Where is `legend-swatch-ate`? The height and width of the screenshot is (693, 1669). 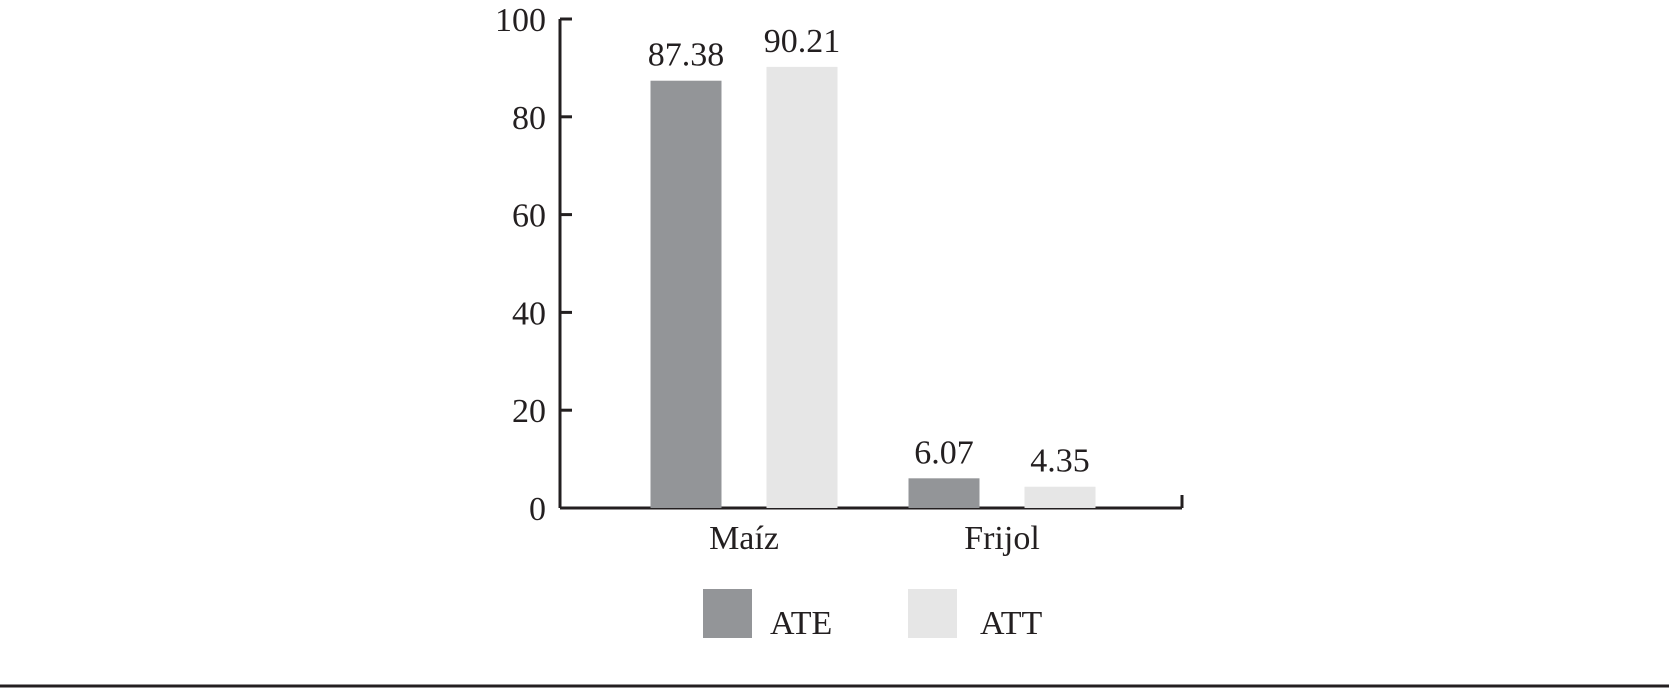
legend-swatch-ate is located at coordinates (727, 613).